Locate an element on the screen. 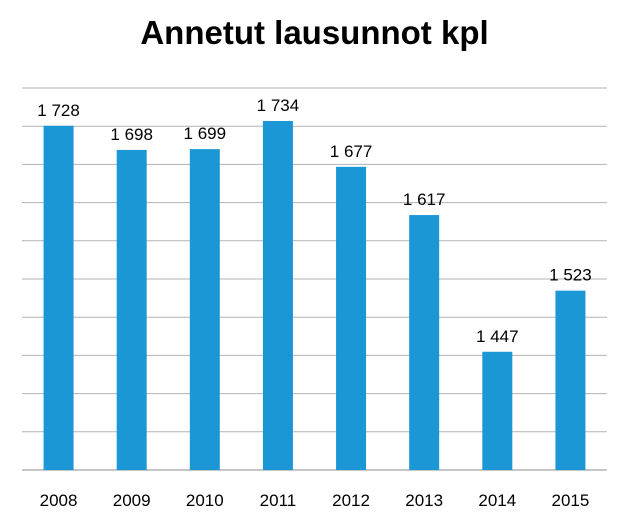 This screenshot has width=629, height=527. data-label-2012: 1 677 is located at coordinates (351, 151).